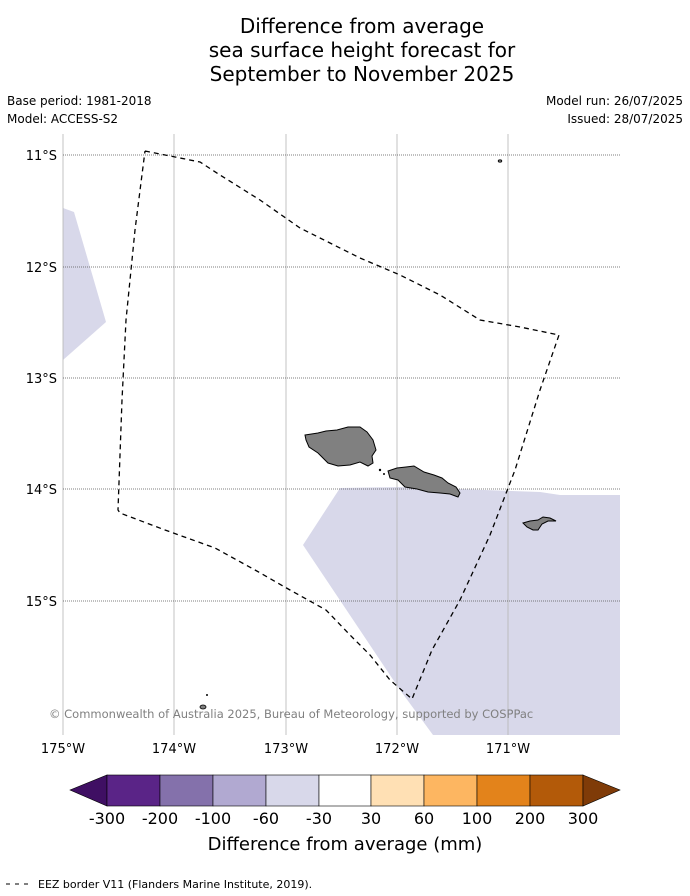 The height and width of the screenshot is (896, 690). I want to click on cb-label-200: 200, so click(530, 818).